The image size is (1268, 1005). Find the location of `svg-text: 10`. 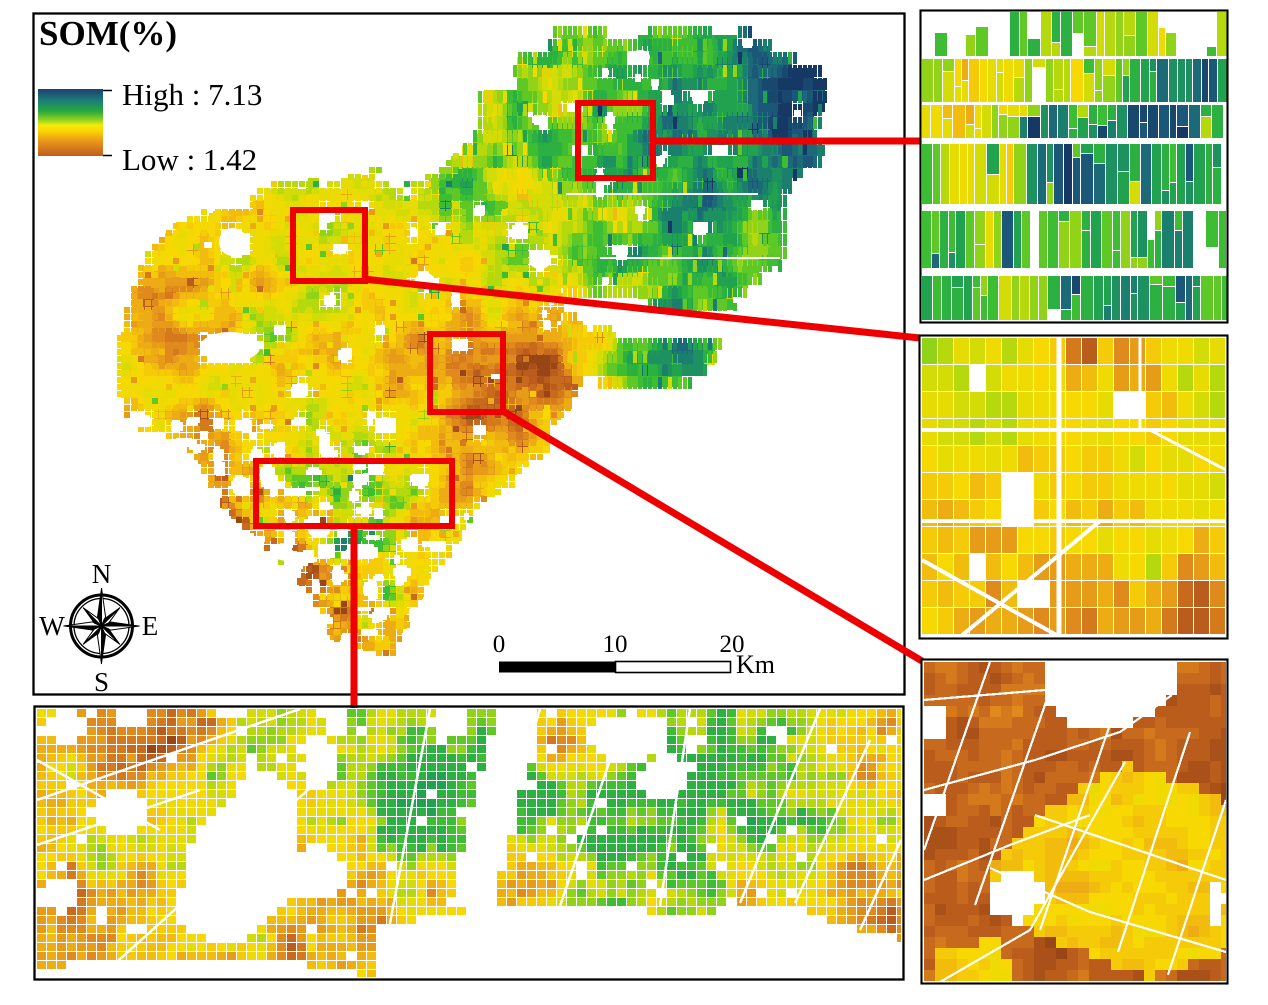

svg-text: 10 is located at coordinates (615, 644).